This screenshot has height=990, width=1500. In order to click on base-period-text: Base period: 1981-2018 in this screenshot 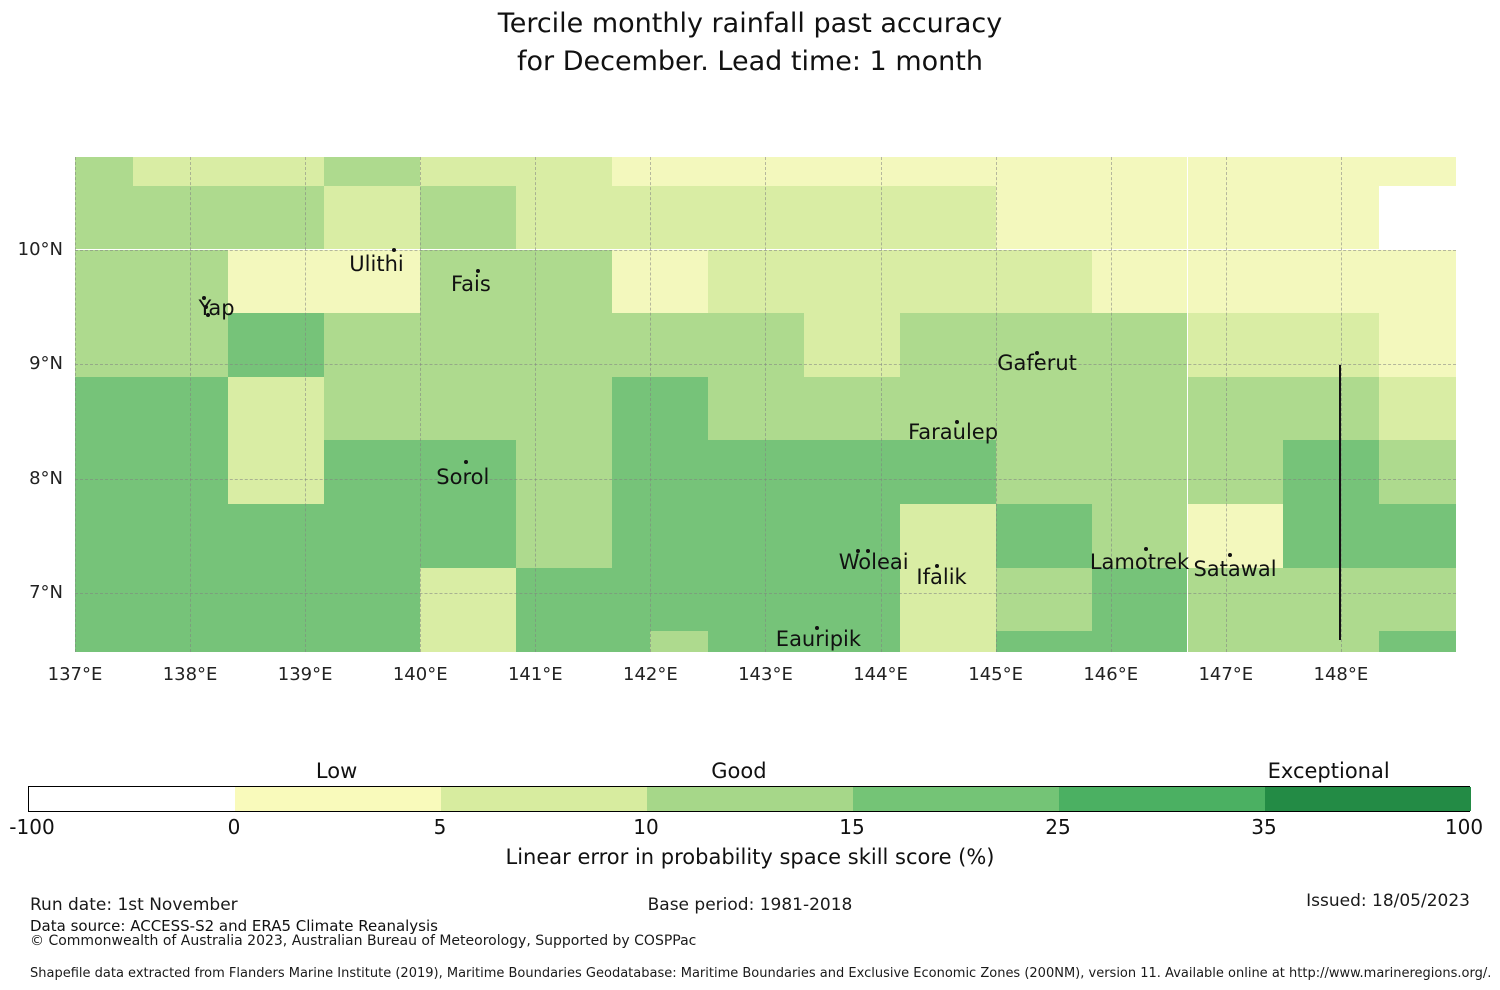, I will do `click(750, 905)`.